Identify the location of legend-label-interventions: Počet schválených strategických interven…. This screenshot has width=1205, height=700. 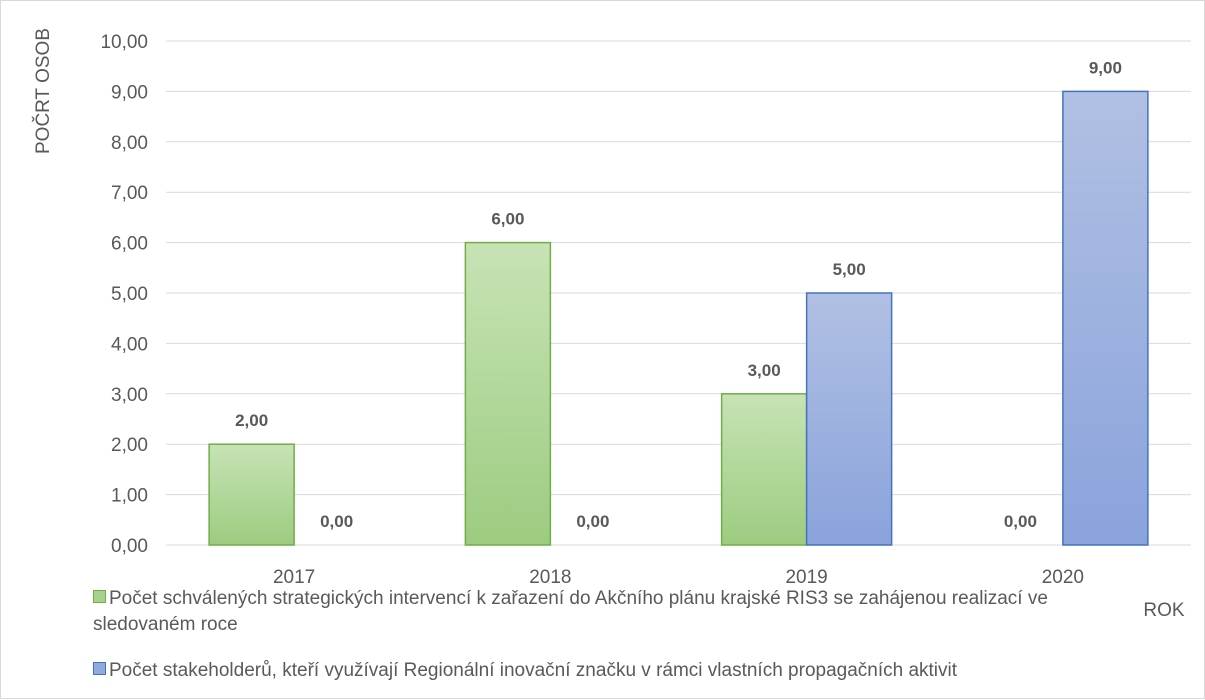
(570, 611).